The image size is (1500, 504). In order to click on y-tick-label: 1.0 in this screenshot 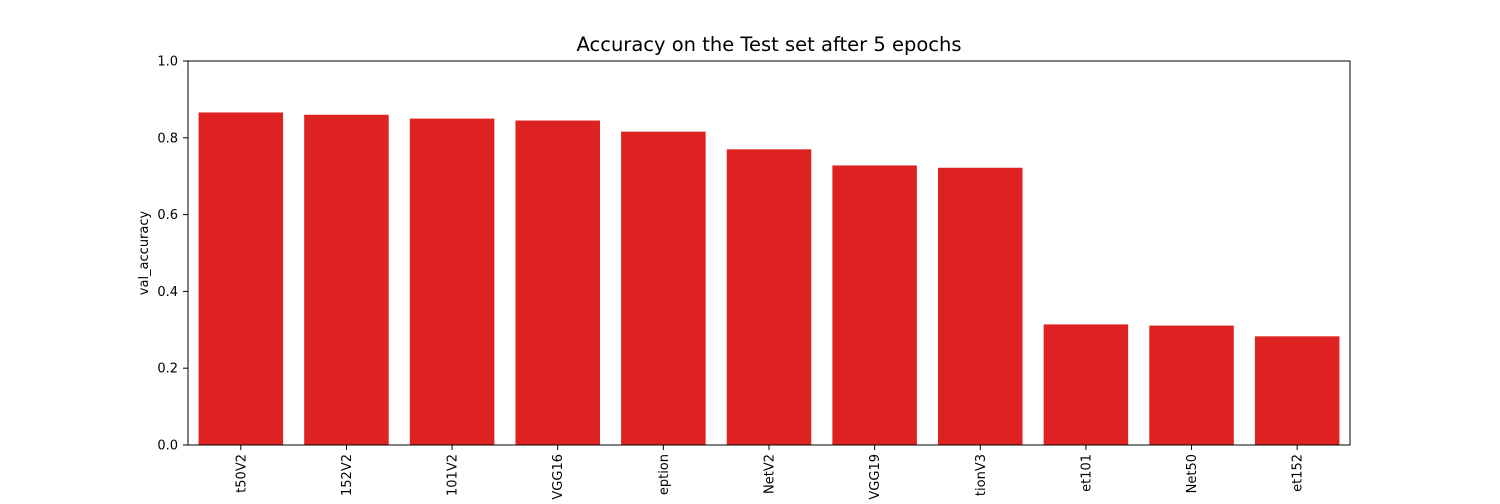, I will do `click(167, 62)`.